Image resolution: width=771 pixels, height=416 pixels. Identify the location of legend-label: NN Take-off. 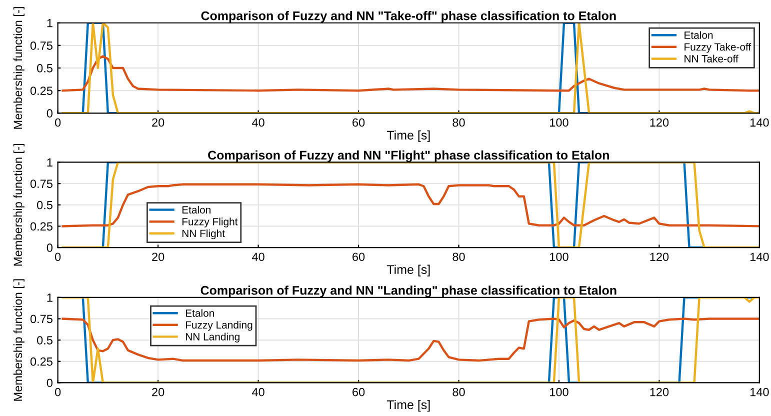
(711, 58).